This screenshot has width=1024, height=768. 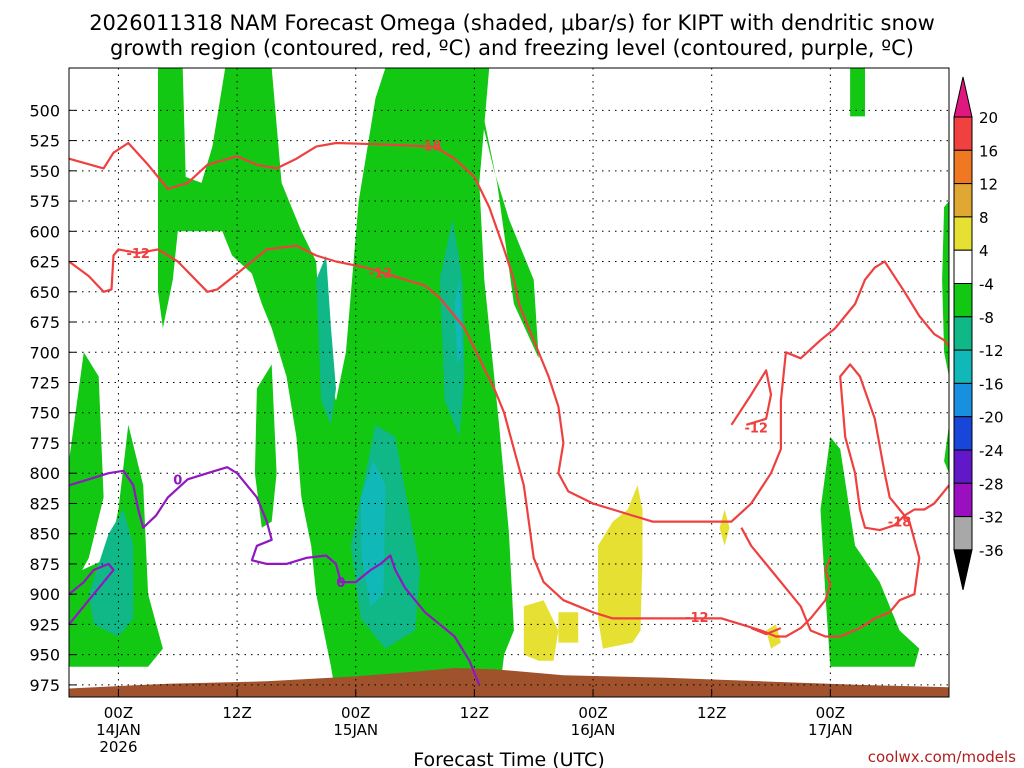 I want to click on colorbar-label-3: 8, so click(x=984, y=218).